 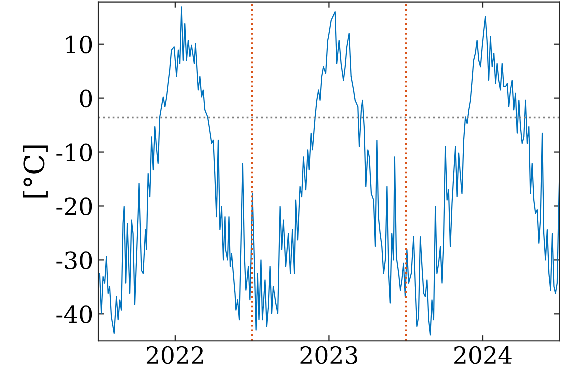 I want to click on y-tick-label: -40, so click(x=74, y=315).